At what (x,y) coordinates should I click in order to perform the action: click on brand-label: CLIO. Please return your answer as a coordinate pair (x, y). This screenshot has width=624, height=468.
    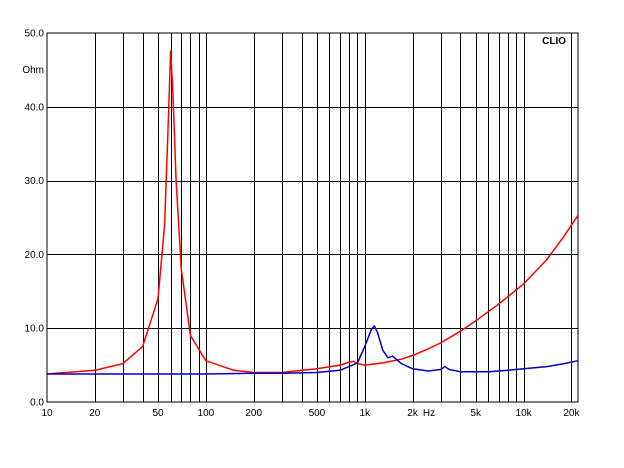
    Looking at the image, I should click on (554, 41).